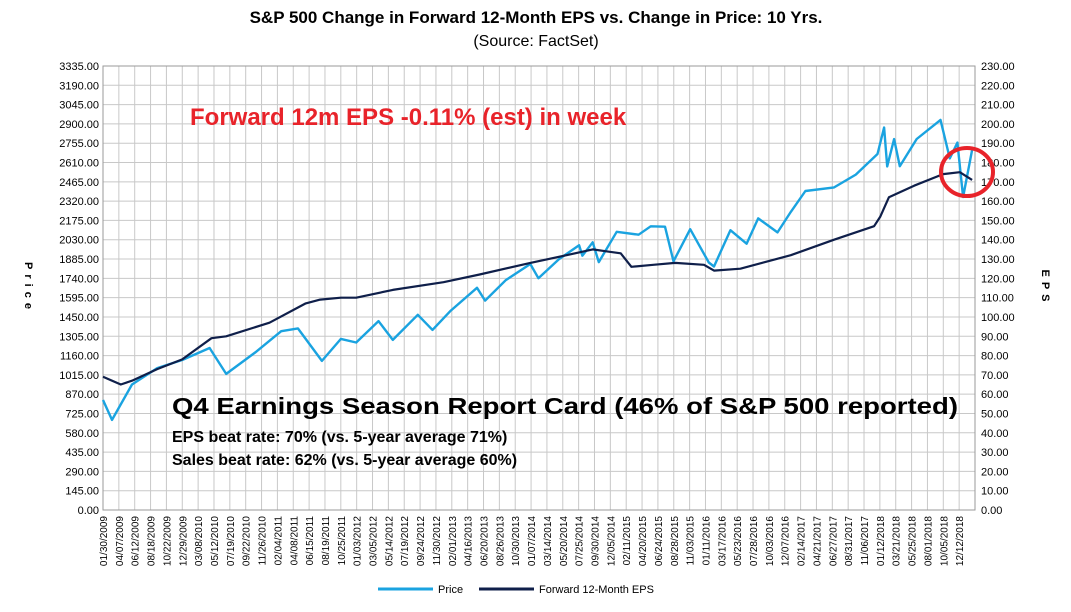  What do you see at coordinates (79, 376) in the screenshot?
I see `left-tick-label: 1015.00` at bounding box center [79, 376].